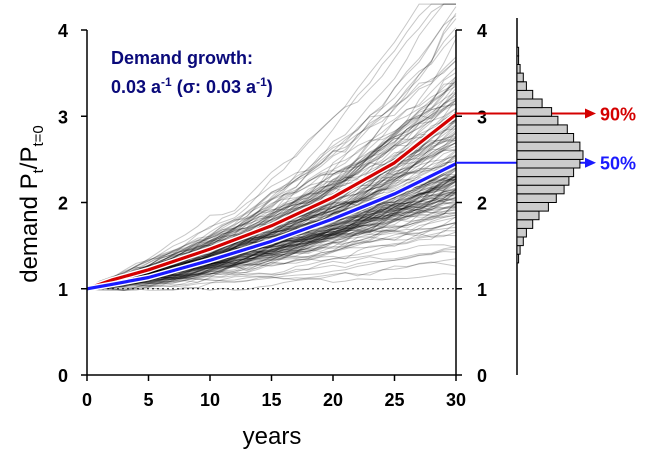 Image resolution: width=658 pixels, height=456 pixels. Describe the element at coordinates (270, 87) in the screenshot. I see `annotation-growth-suffix: )` at that location.